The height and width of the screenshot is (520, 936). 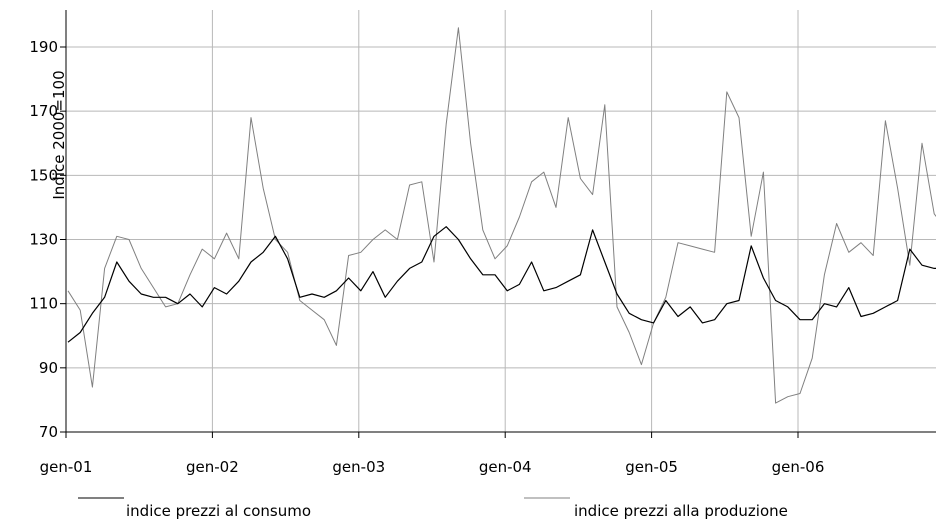 I want to click on y-tick-label: 190, so click(x=43, y=47).